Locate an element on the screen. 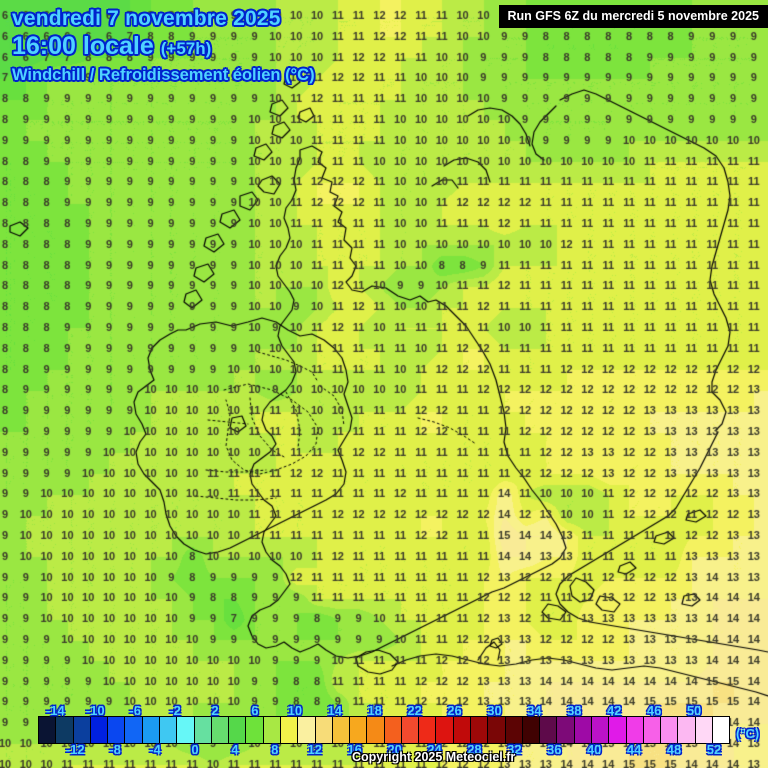  color-scale-legend is located at coordinates (384, 730).